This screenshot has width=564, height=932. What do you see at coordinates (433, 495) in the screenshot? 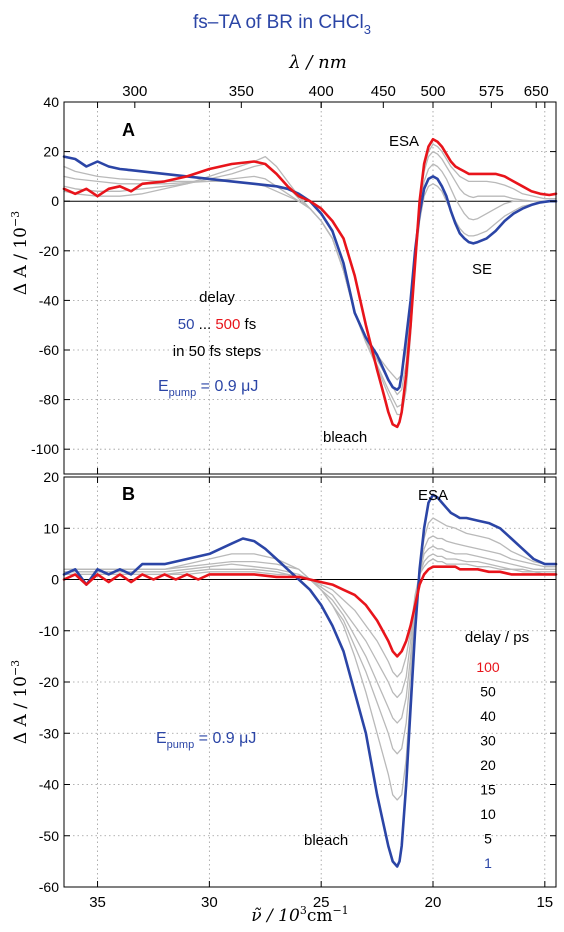
I see `panel-b-esa-label: ESA` at bounding box center [433, 495].